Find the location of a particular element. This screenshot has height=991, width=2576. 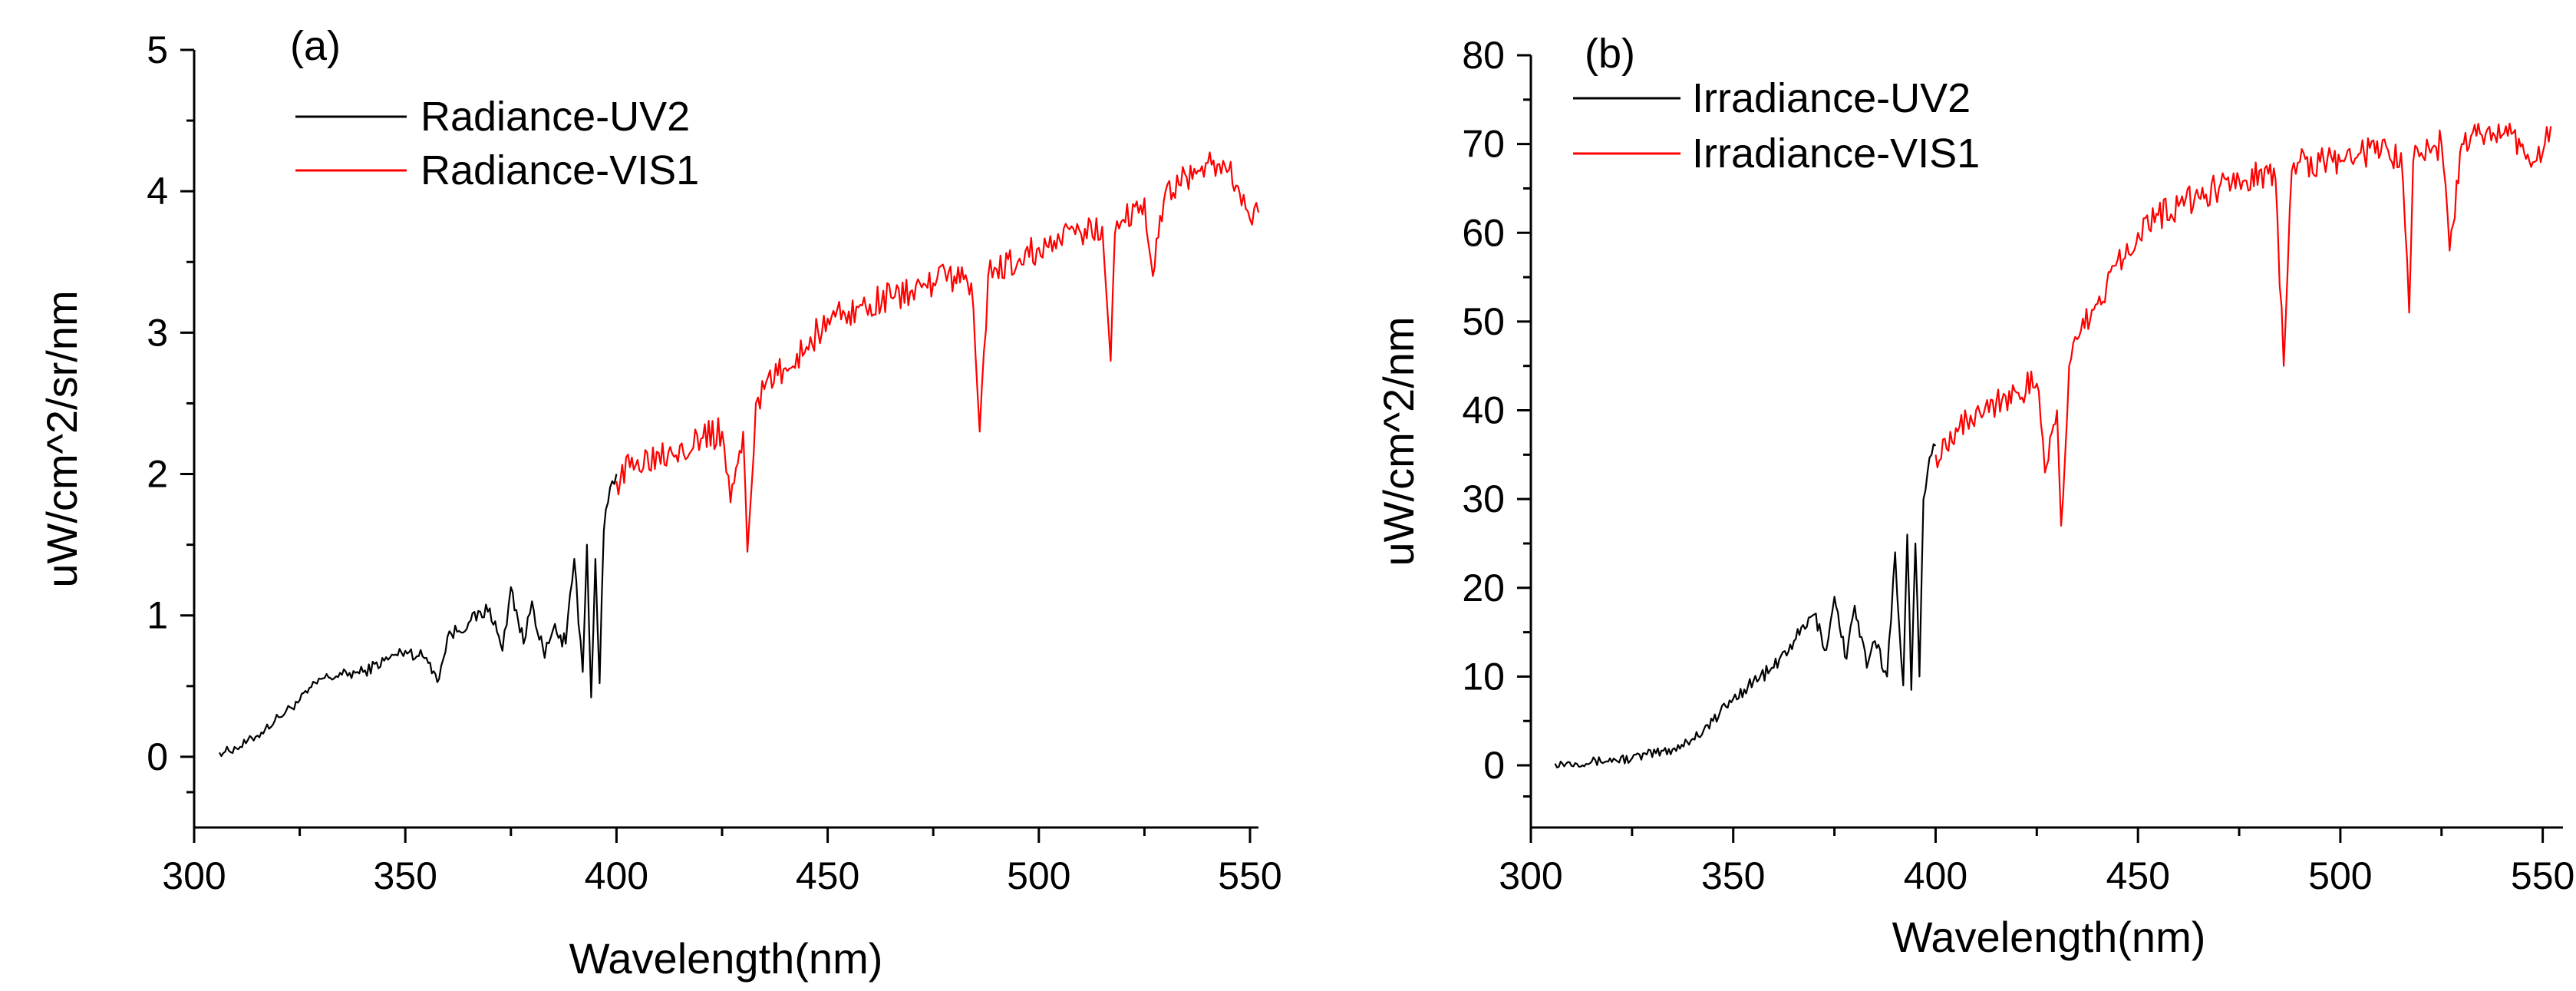

panel-a-x-ticks: 300 350 400 450 500 550 is located at coordinates (722, 862).